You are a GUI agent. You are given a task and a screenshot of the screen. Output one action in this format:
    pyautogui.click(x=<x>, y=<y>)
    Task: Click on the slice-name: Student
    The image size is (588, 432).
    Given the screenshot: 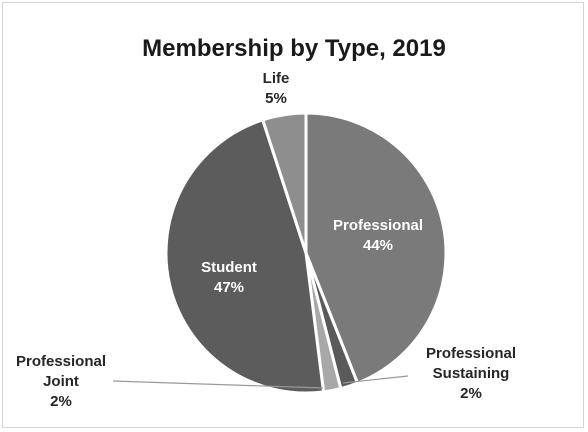 What is the action you would take?
    pyautogui.click(x=229, y=267)
    